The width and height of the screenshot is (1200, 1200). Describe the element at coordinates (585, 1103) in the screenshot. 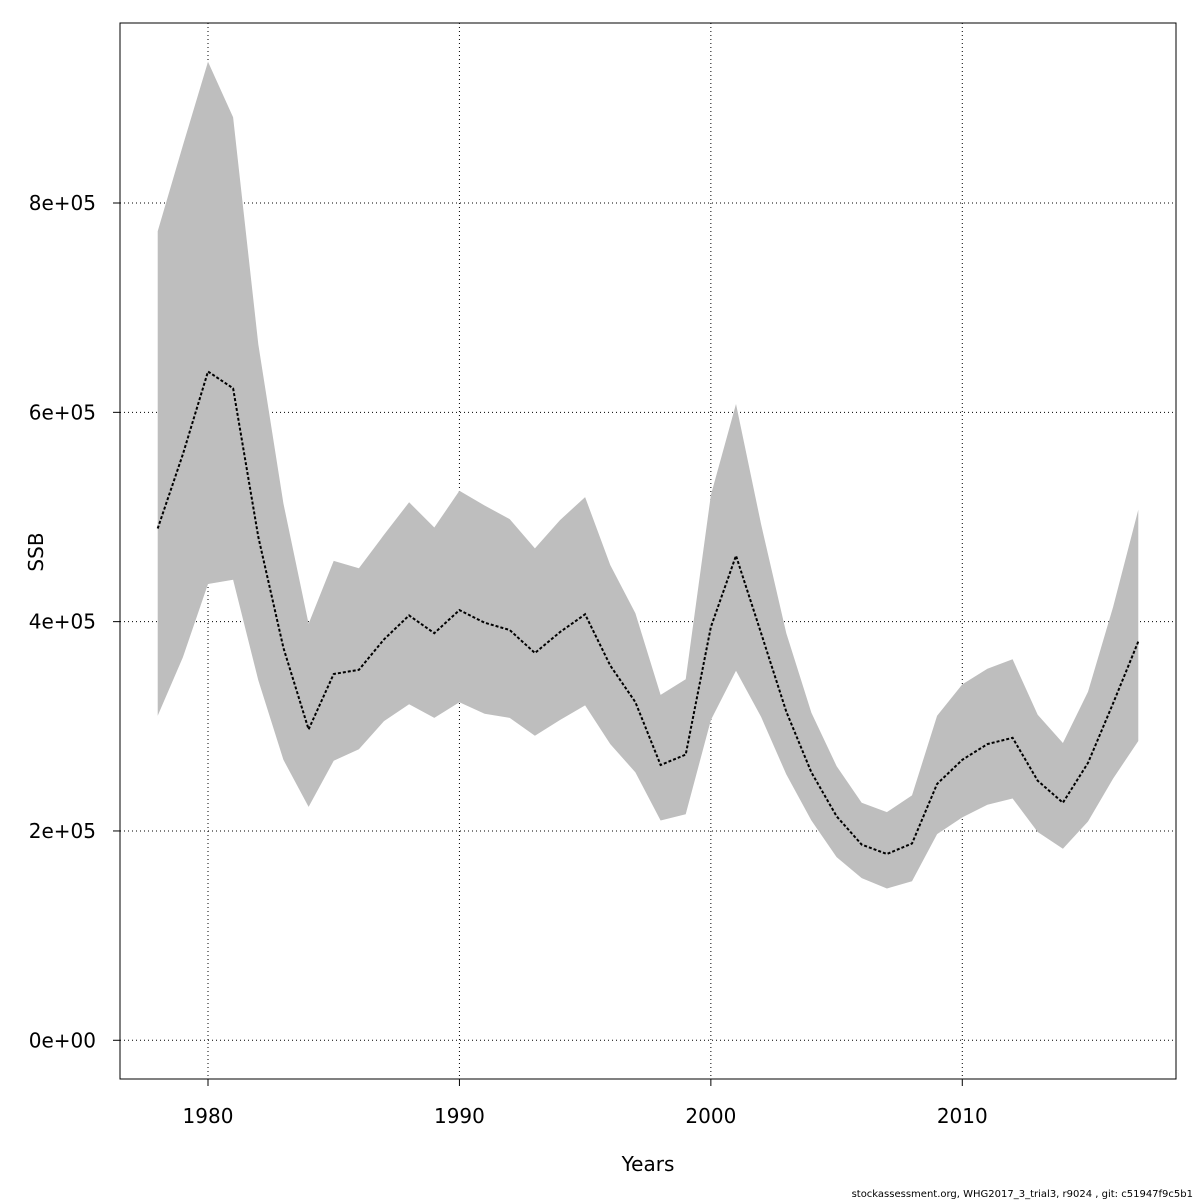

I see `x-axis: 1980 1990 2000 2010` at that location.